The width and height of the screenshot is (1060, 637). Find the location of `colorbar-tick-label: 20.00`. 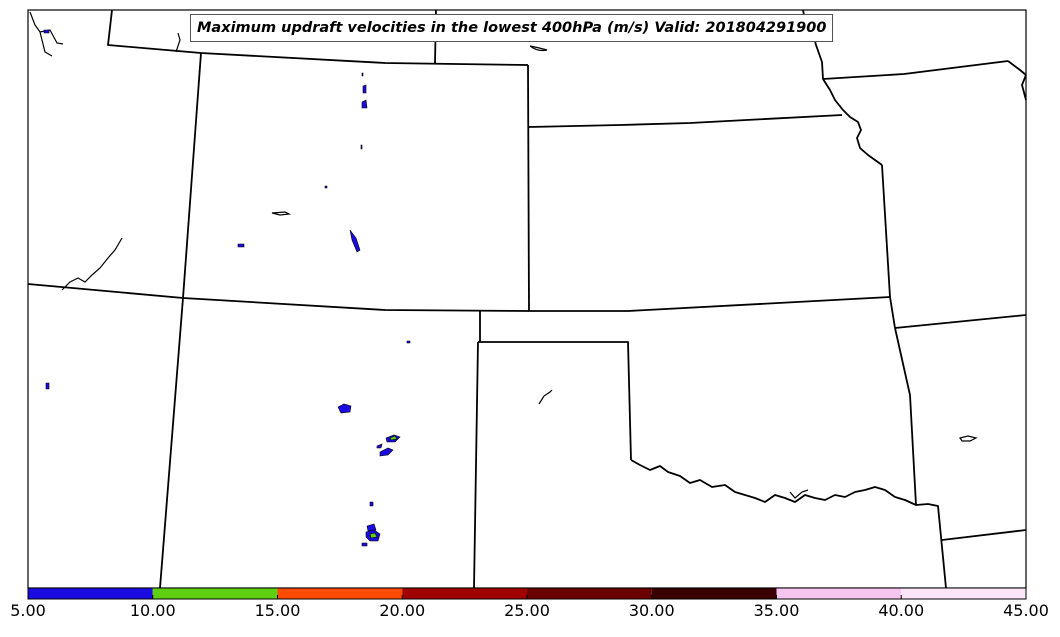

colorbar-tick-label: 20.00 is located at coordinates (402, 610).